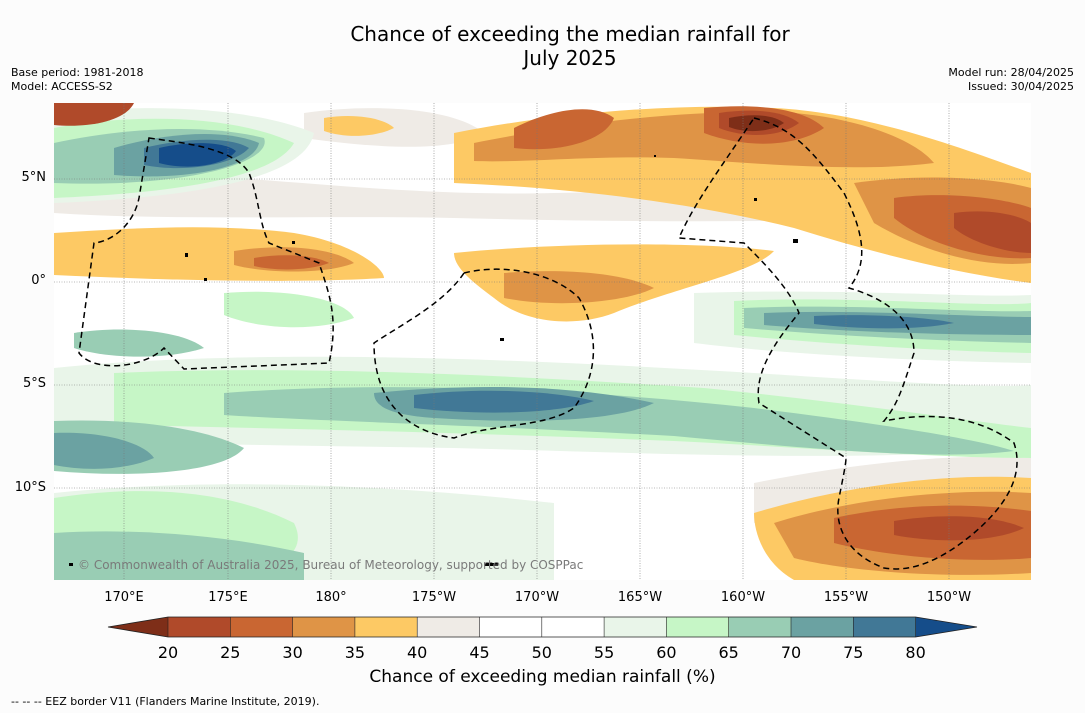  Describe the element at coordinates (94, 114) in the screenshot. I see `zone-rust-nw` at that location.